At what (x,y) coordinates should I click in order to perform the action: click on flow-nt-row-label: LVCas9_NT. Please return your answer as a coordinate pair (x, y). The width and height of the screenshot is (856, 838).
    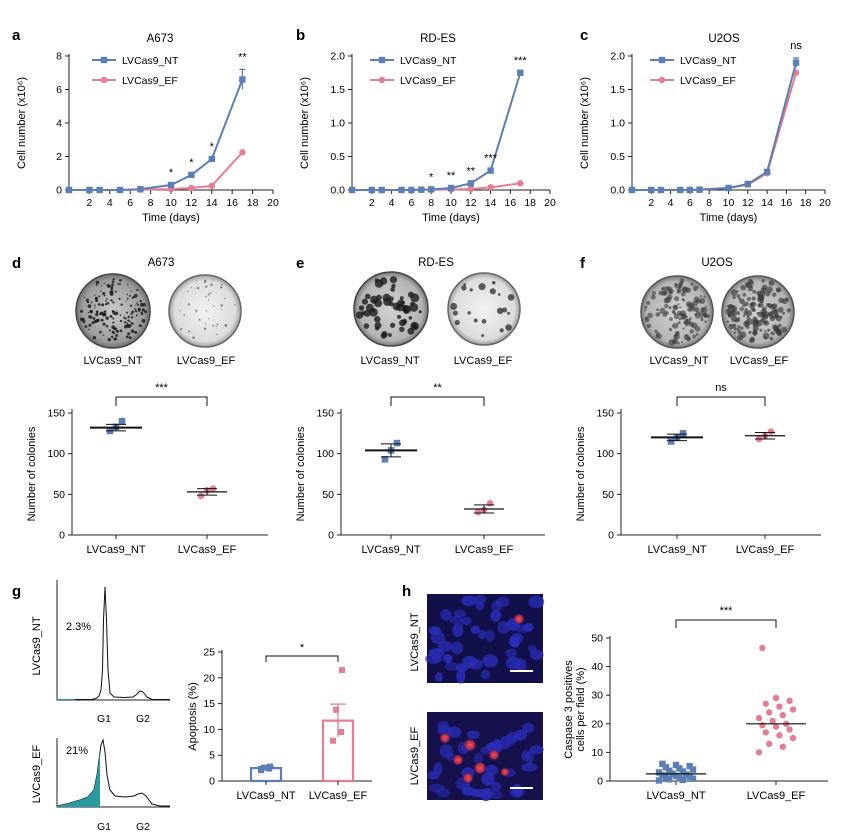
    Looking at the image, I should click on (37, 645).